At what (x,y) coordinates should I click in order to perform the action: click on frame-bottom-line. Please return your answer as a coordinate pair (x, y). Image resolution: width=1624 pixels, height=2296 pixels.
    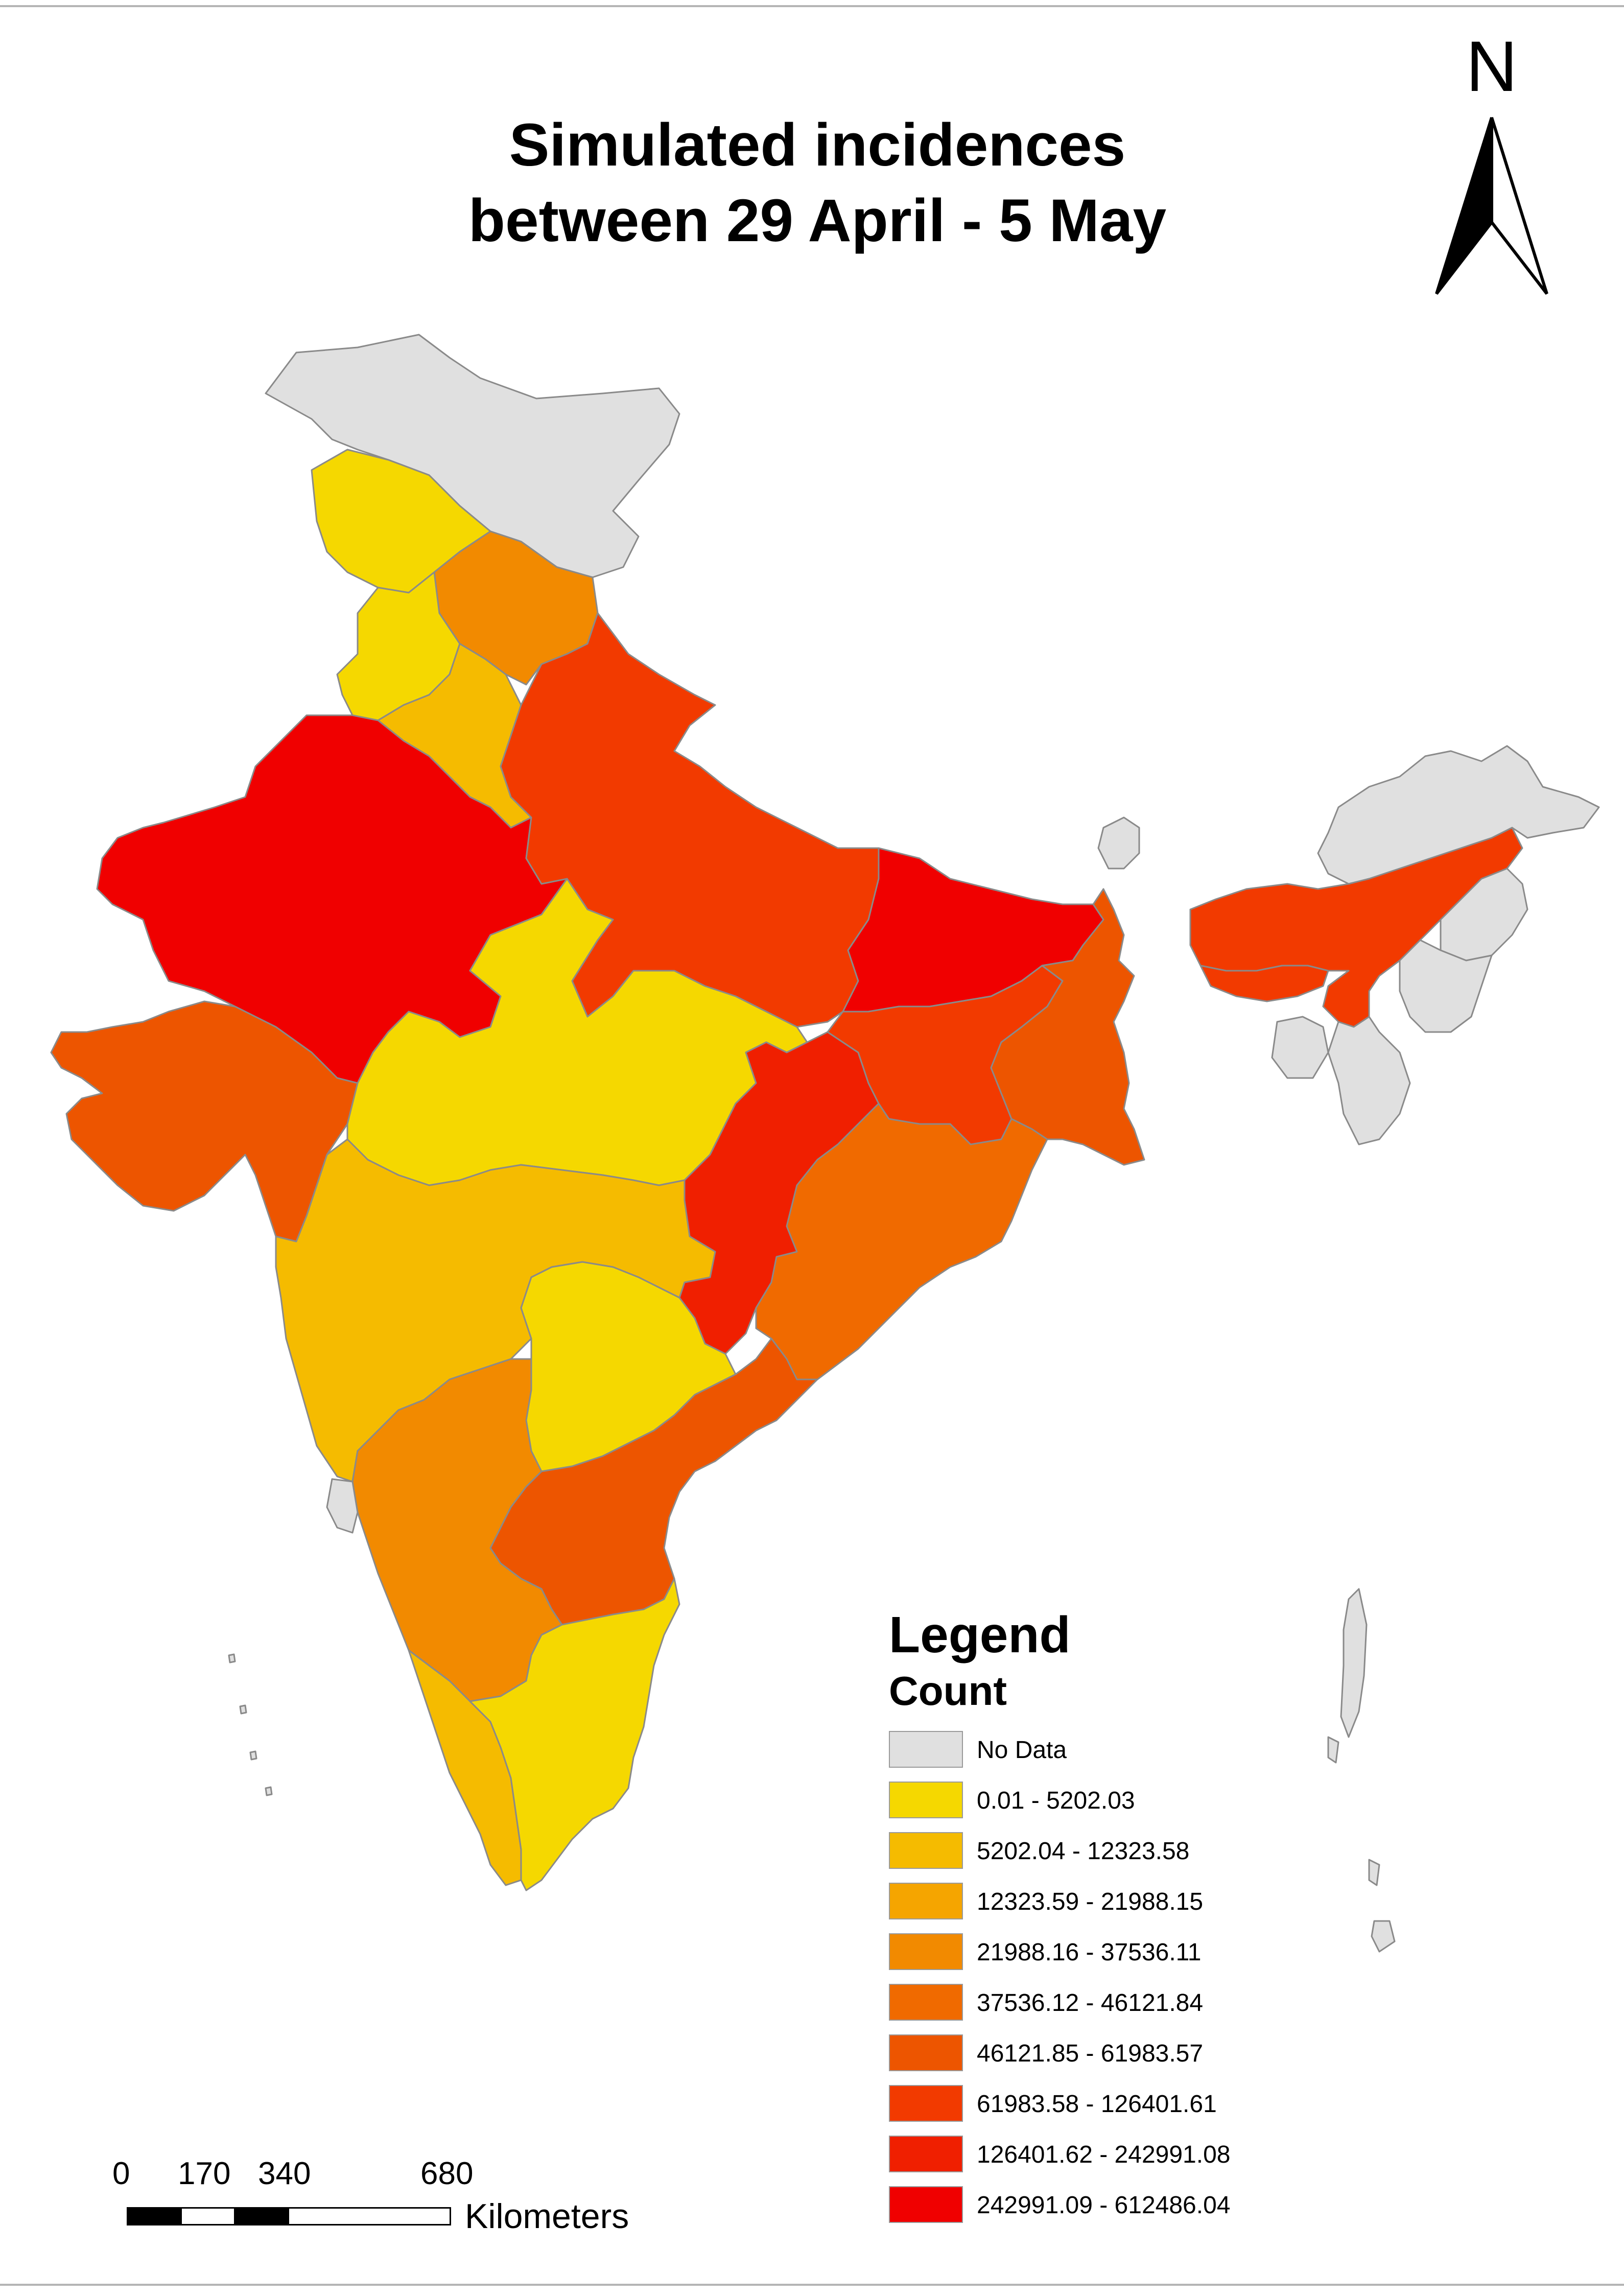
    Looking at the image, I should click on (812, 2285).